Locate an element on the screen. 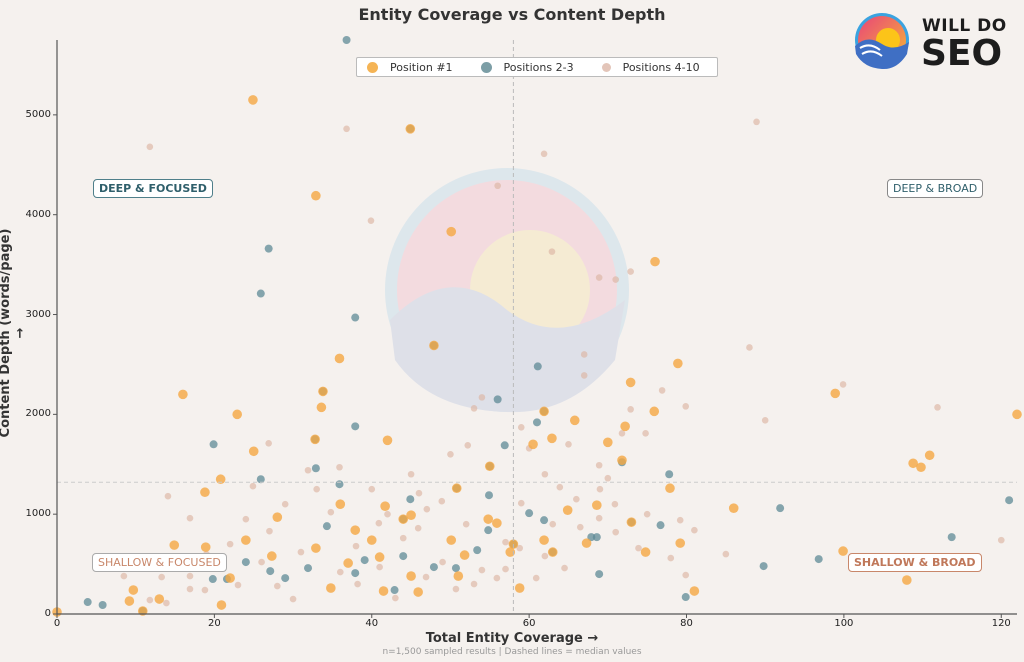 Image resolution: width=1024 pixels, height=662 pixels. will-do-seo-logo: WILL DO SEO is located at coordinates (932, 42).